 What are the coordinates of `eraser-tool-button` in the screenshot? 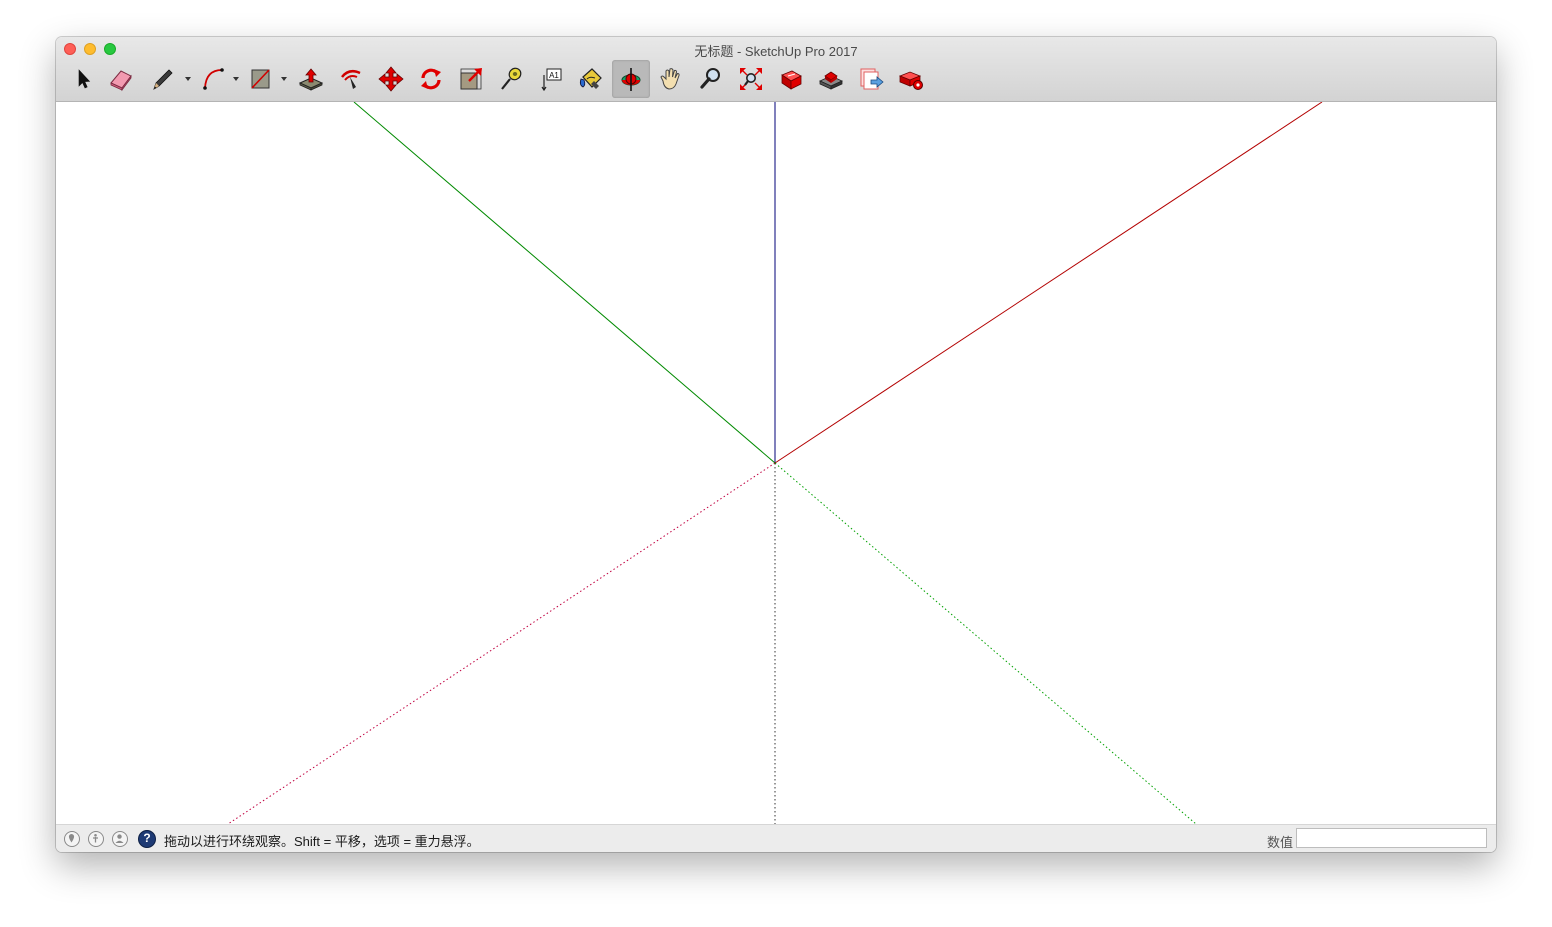 It's located at (121, 79).